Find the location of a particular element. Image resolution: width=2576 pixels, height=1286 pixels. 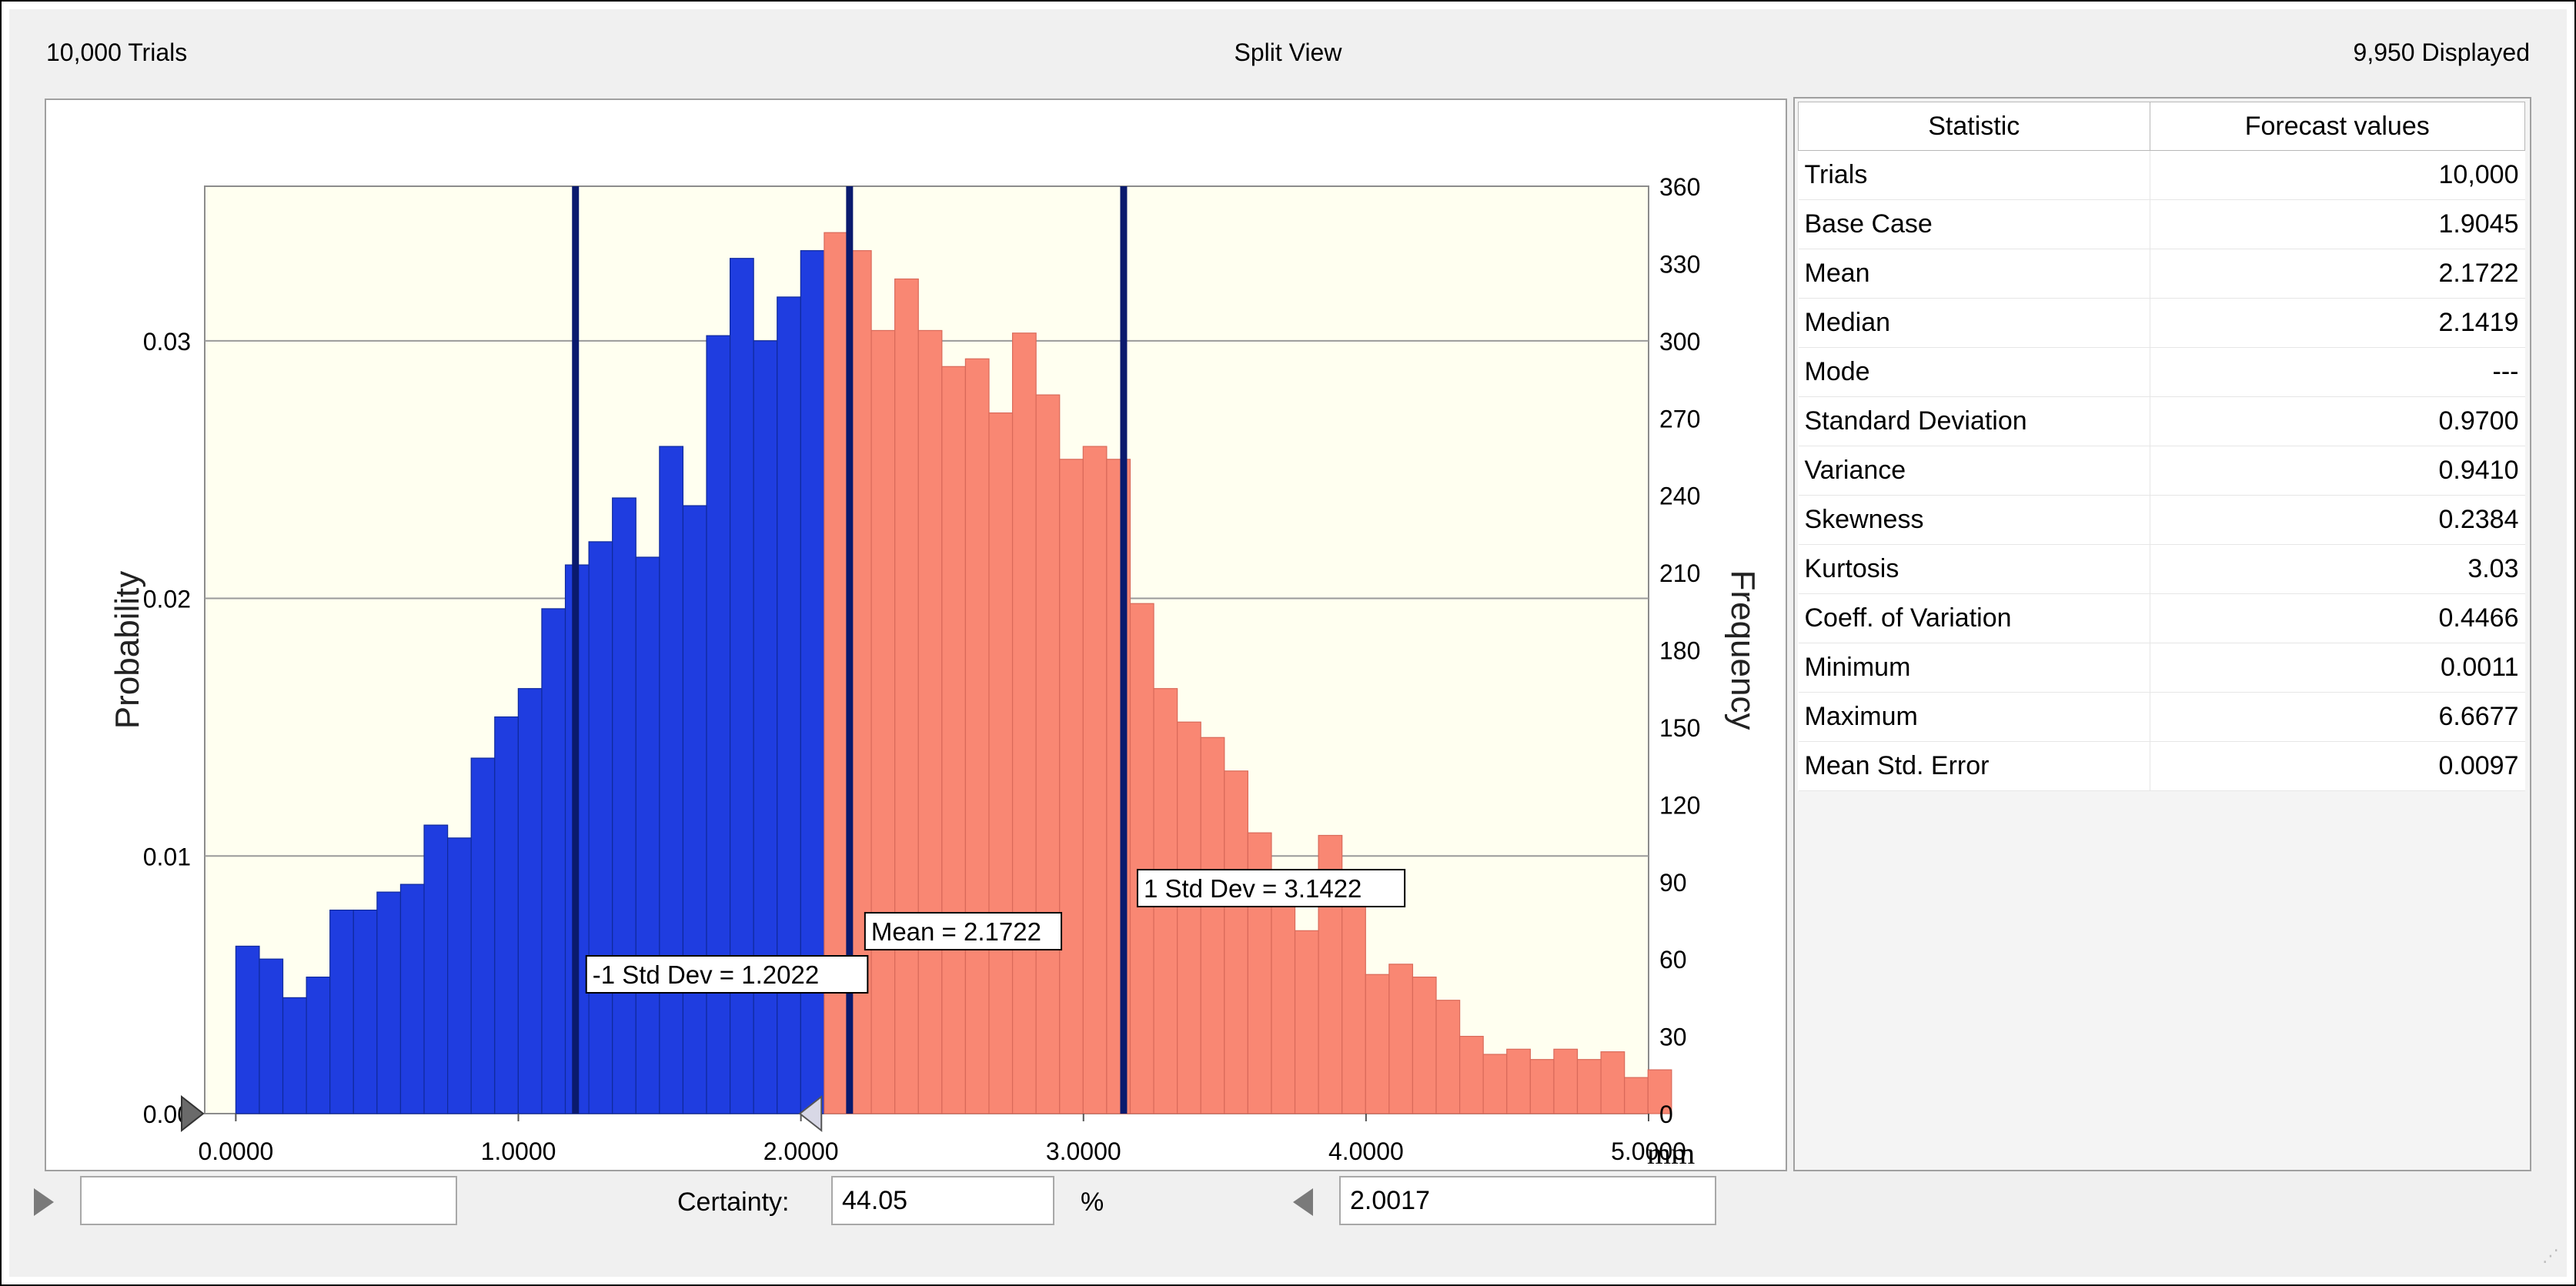

y2-tick-label: 180 is located at coordinates (1679, 651).